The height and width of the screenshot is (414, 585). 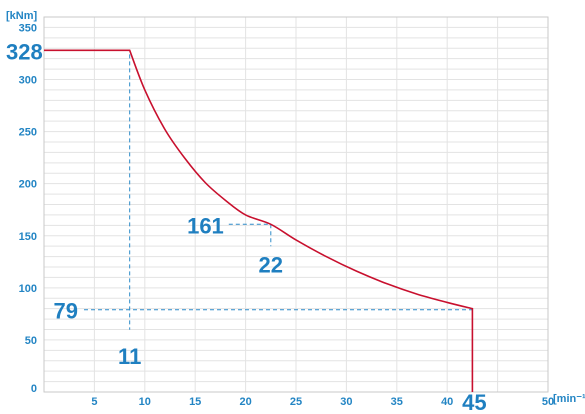 I want to click on x-tick-label: 15, so click(x=195, y=402).